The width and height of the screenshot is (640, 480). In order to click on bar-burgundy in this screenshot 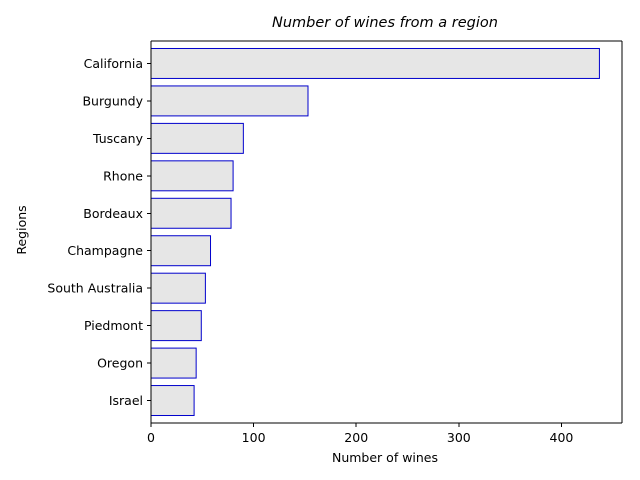, I will do `click(229, 101)`.